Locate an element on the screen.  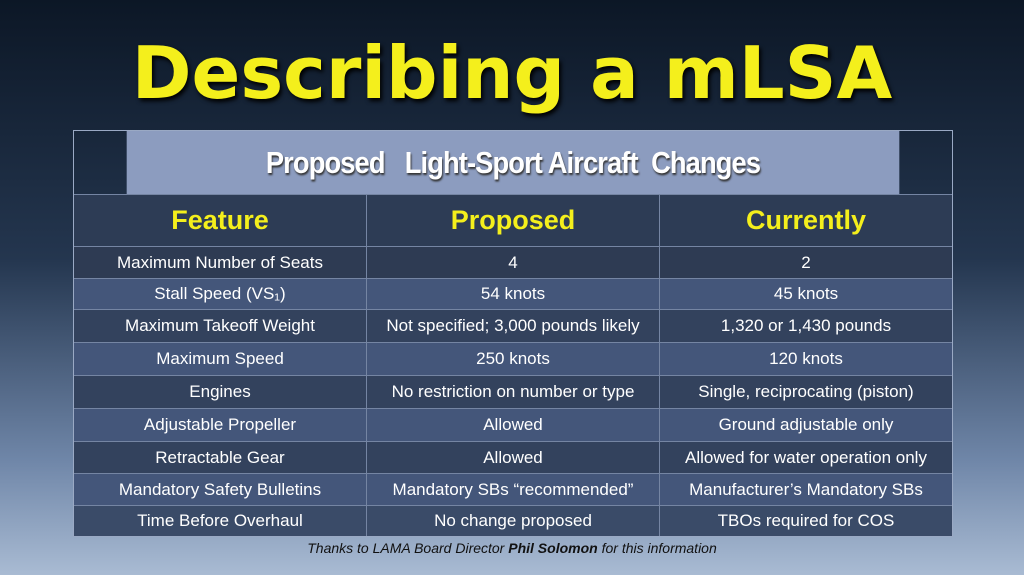
table-cell: Not specified; 3,000 pounds likely is located at coordinates (513, 325).